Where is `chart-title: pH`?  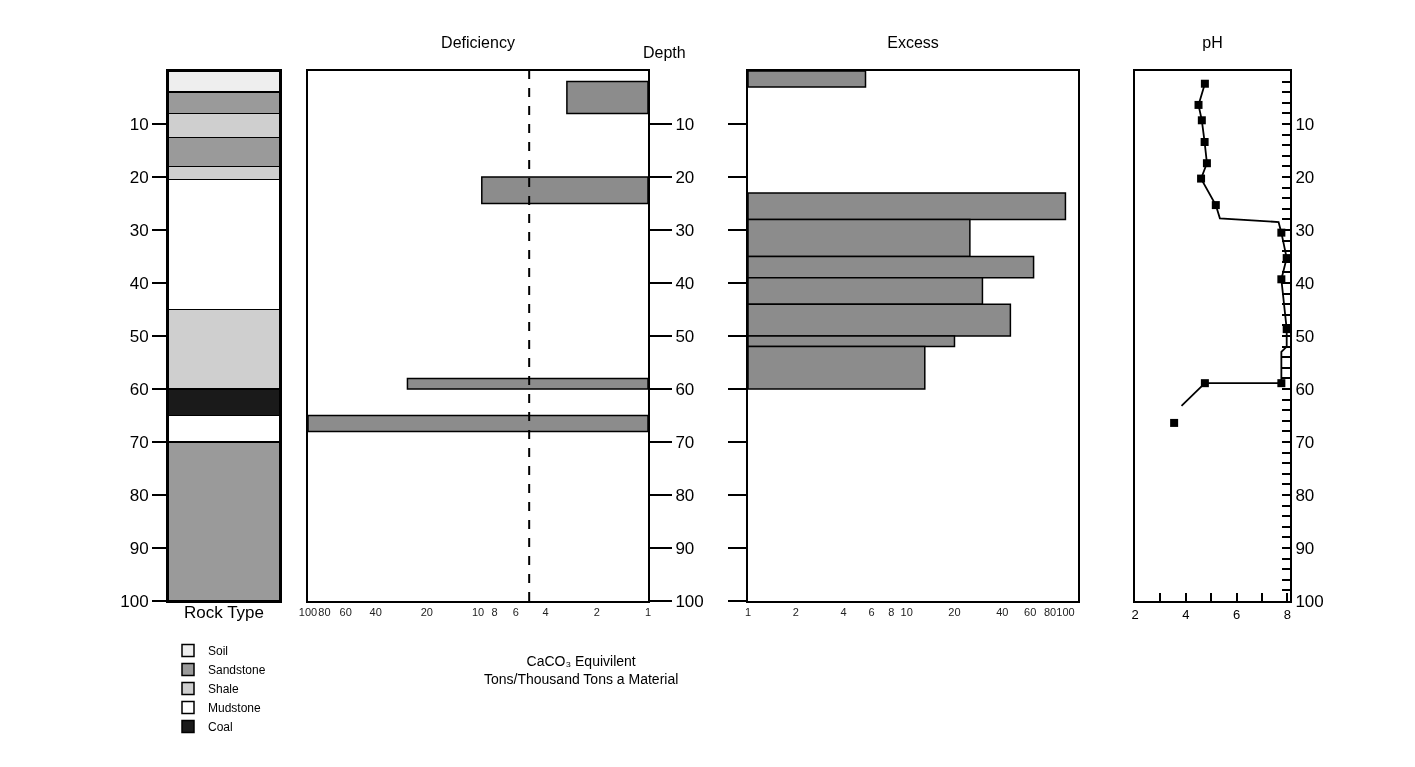
chart-title: pH is located at coordinates (1212, 42).